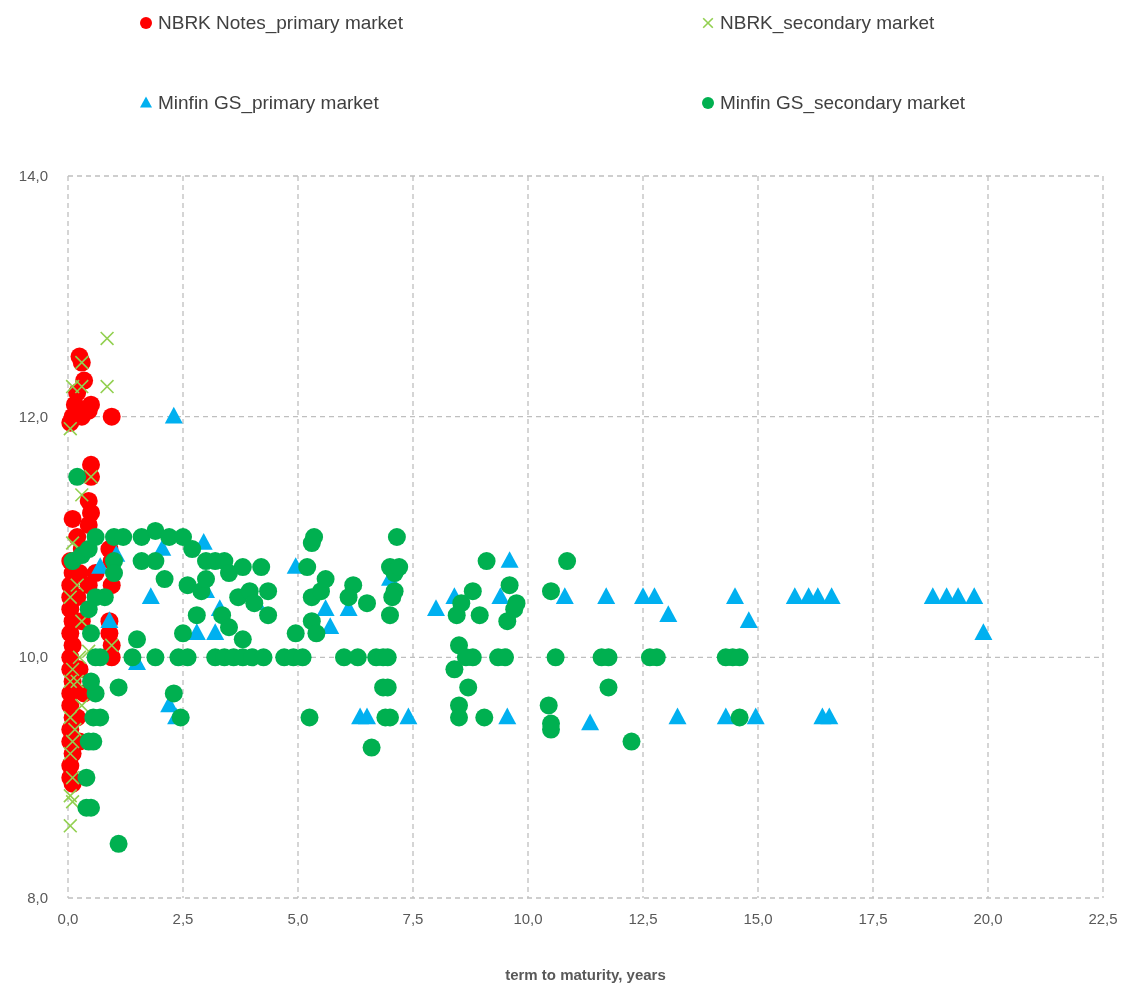  I want to click on x-axis-title: term to maturity, years, so click(585, 974).